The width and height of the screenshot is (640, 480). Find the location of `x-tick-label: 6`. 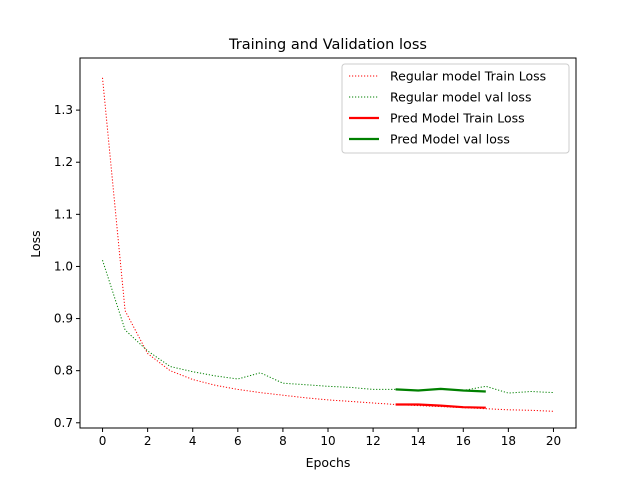

x-tick-label: 6 is located at coordinates (238, 441).